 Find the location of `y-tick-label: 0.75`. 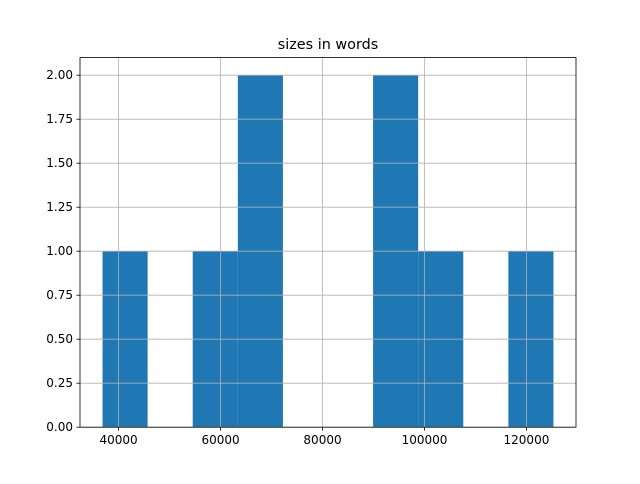

y-tick-label: 0.75 is located at coordinates (59, 295).